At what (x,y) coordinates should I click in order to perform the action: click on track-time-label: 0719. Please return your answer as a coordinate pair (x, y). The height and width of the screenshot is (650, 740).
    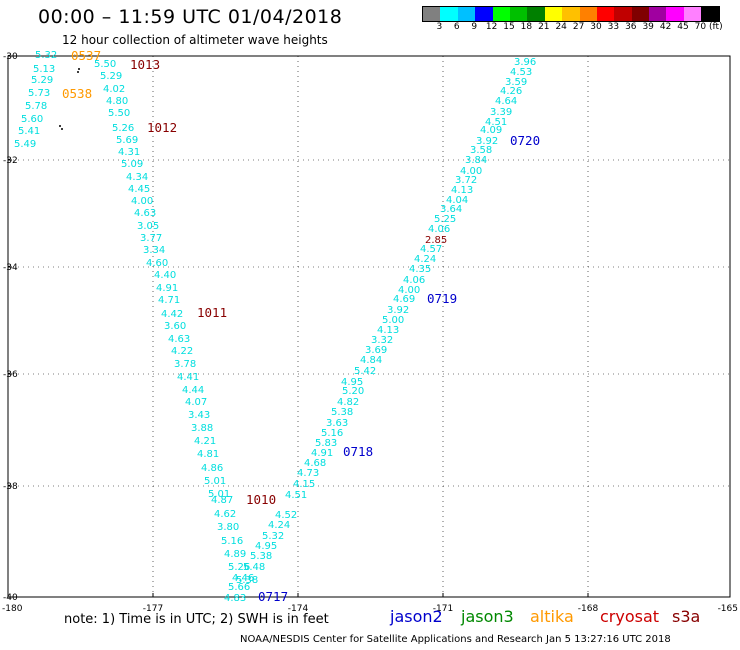
    Looking at the image, I should click on (442, 298).